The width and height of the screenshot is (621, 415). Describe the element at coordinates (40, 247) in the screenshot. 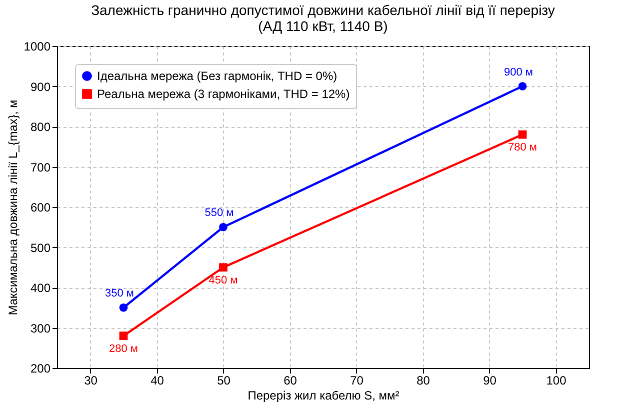

I see `y-tick-label: 500` at that location.